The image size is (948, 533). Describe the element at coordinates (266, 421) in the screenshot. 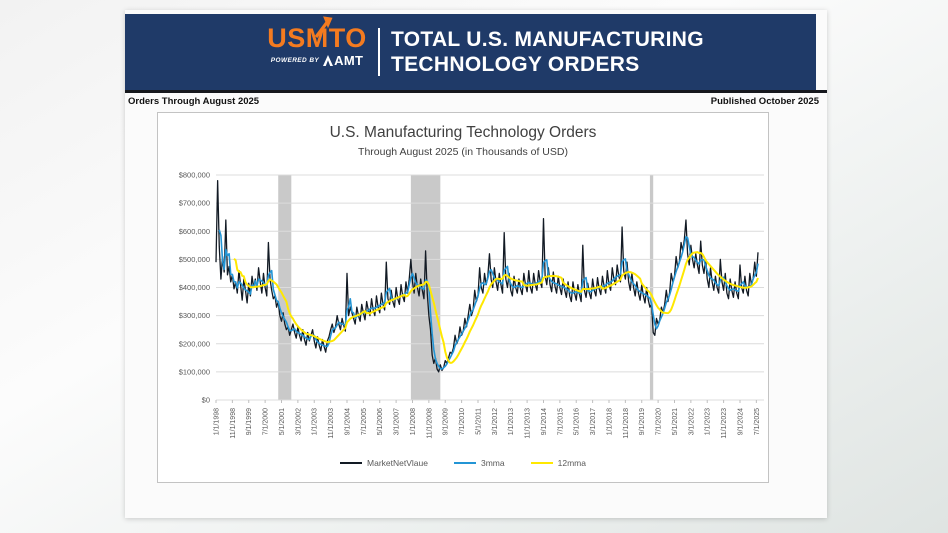

I see `svg-text: 7/1/2000` at that location.